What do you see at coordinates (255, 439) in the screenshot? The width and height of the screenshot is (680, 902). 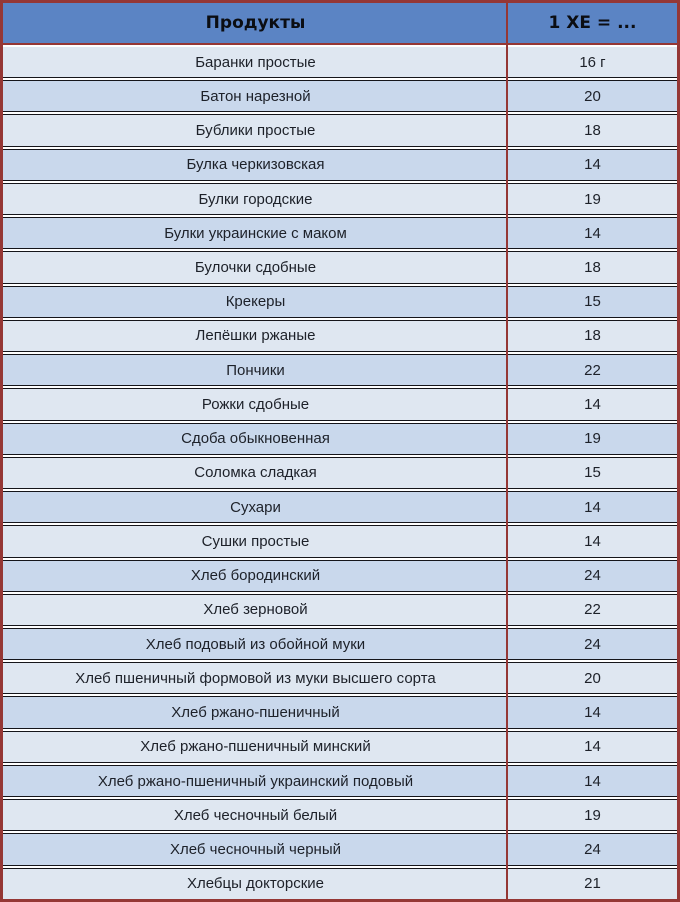 I see `product-name: Сдоба обыкновенная` at bounding box center [255, 439].